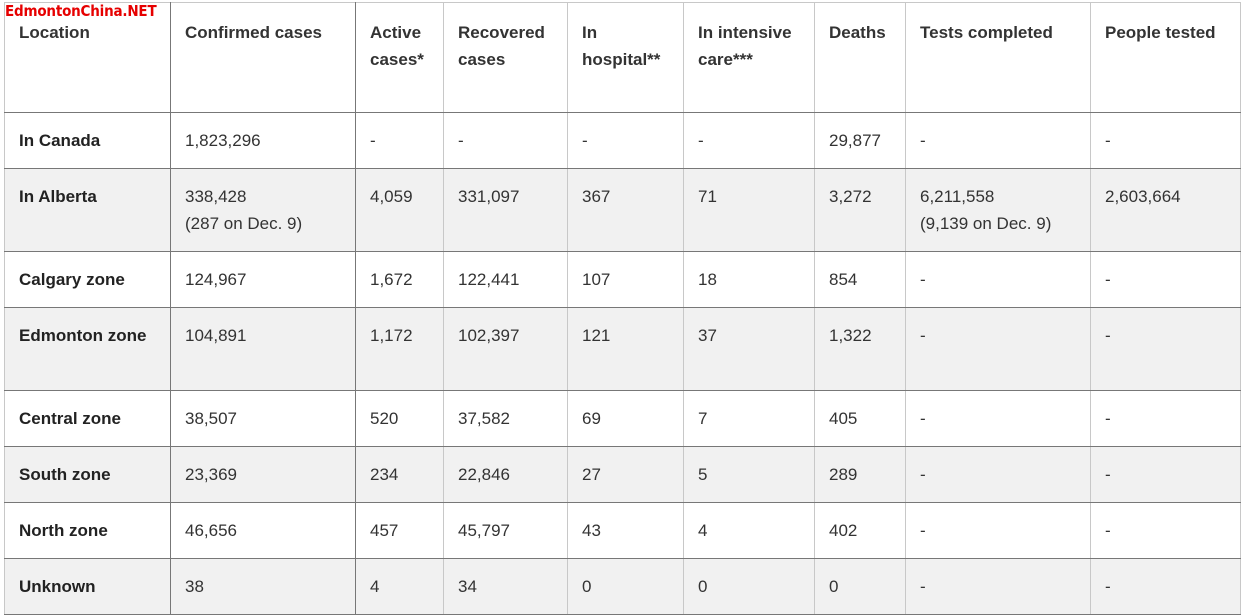  Describe the element at coordinates (749, 57) in the screenshot. I see `header-intensive-care: In intensive care***` at that location.